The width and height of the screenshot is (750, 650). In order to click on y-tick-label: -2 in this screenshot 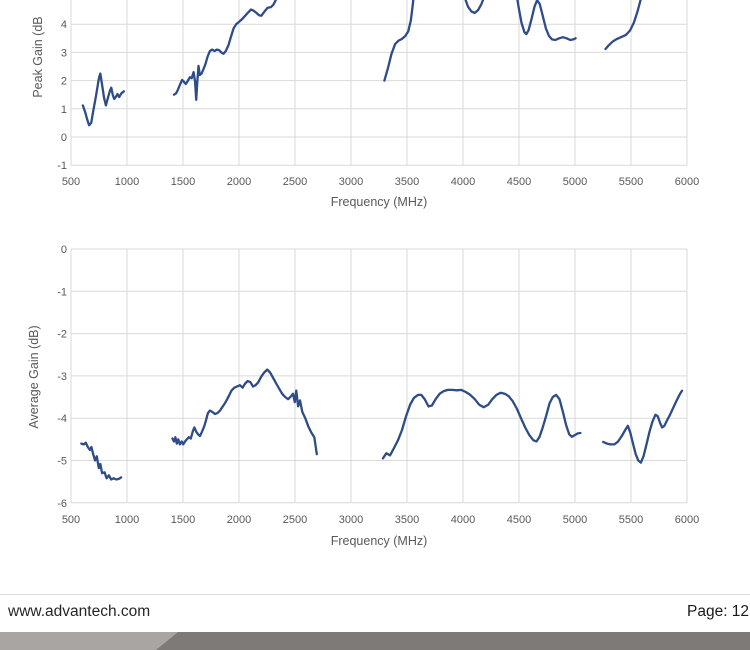, I will do `click(62, 335)`.